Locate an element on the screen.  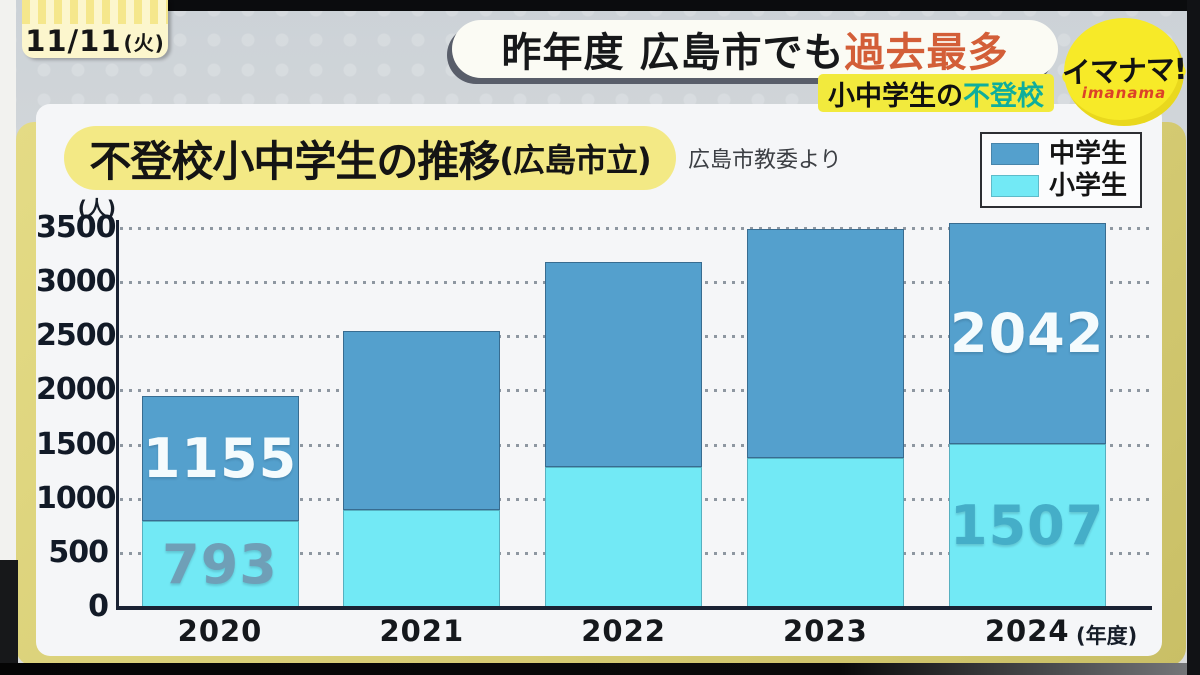
date-value: 11/11 is located at coordinates (73, 41).